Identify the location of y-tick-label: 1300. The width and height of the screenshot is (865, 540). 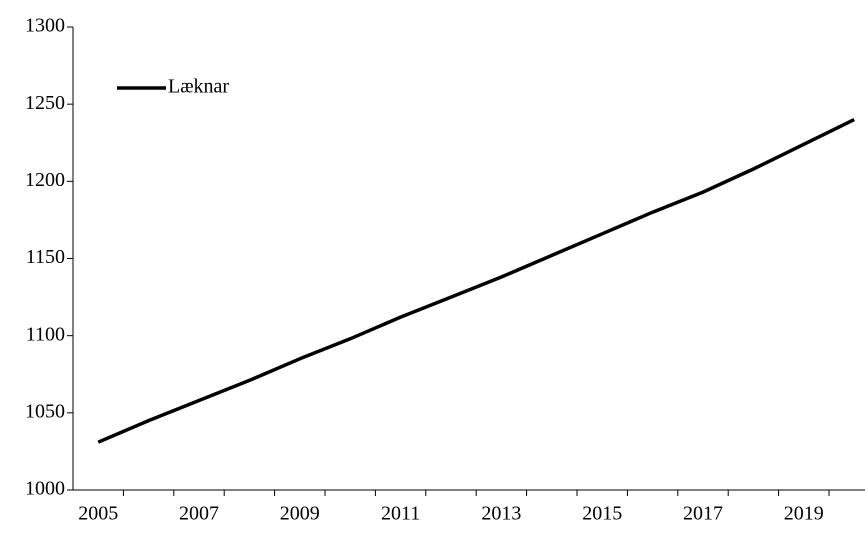
(45, 26).